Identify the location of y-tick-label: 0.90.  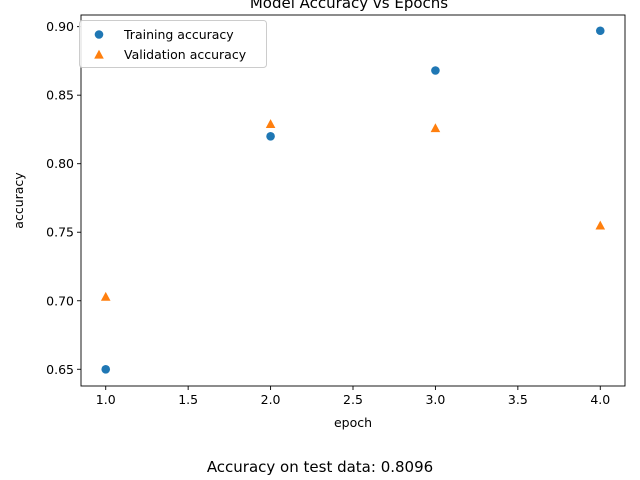
(60, 26).